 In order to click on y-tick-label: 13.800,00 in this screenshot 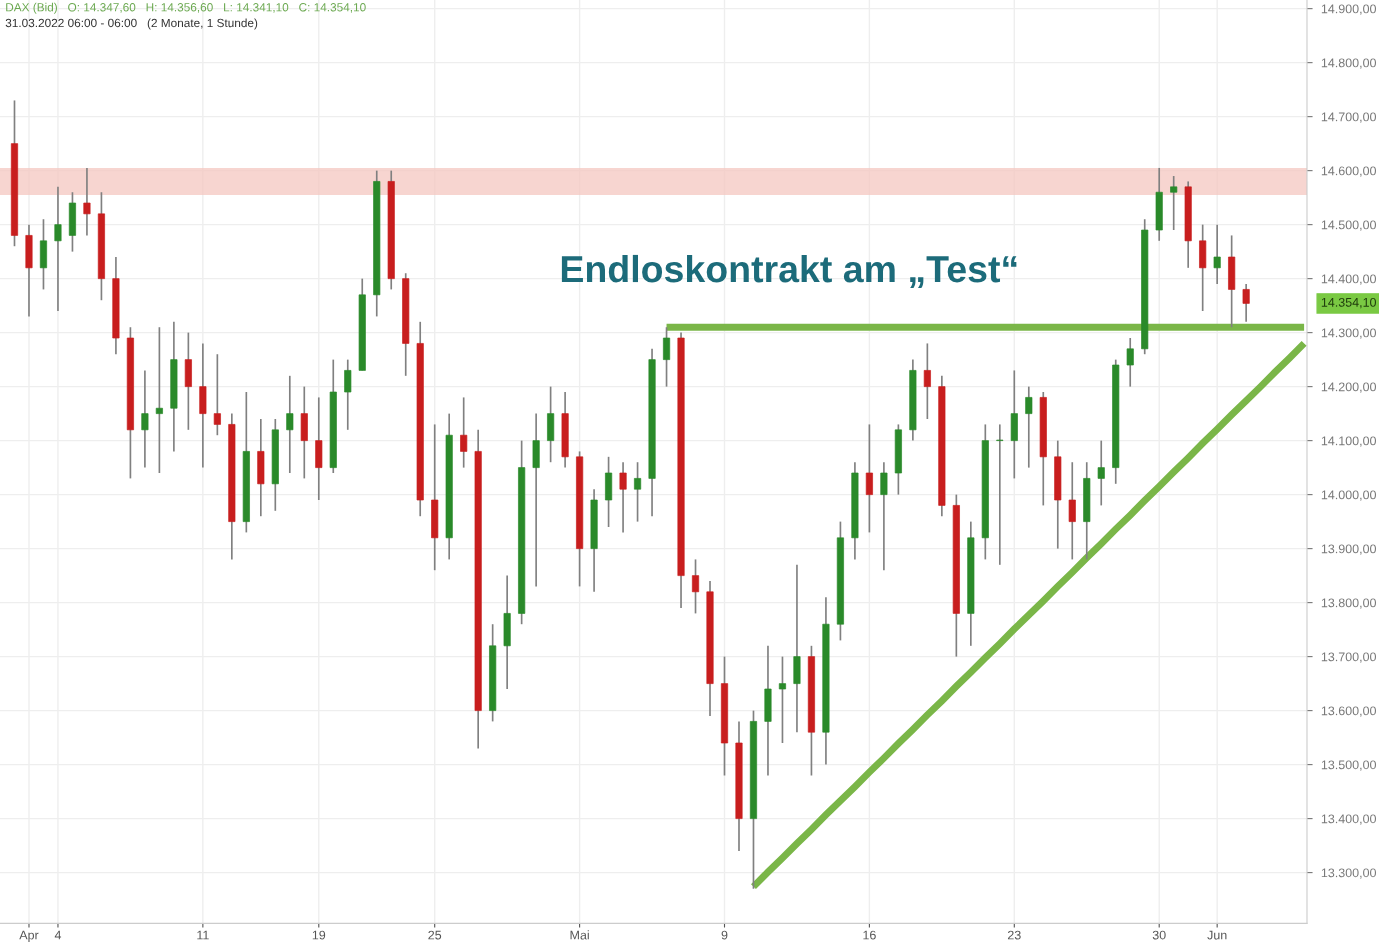, I will do `click(1349, 603)`.